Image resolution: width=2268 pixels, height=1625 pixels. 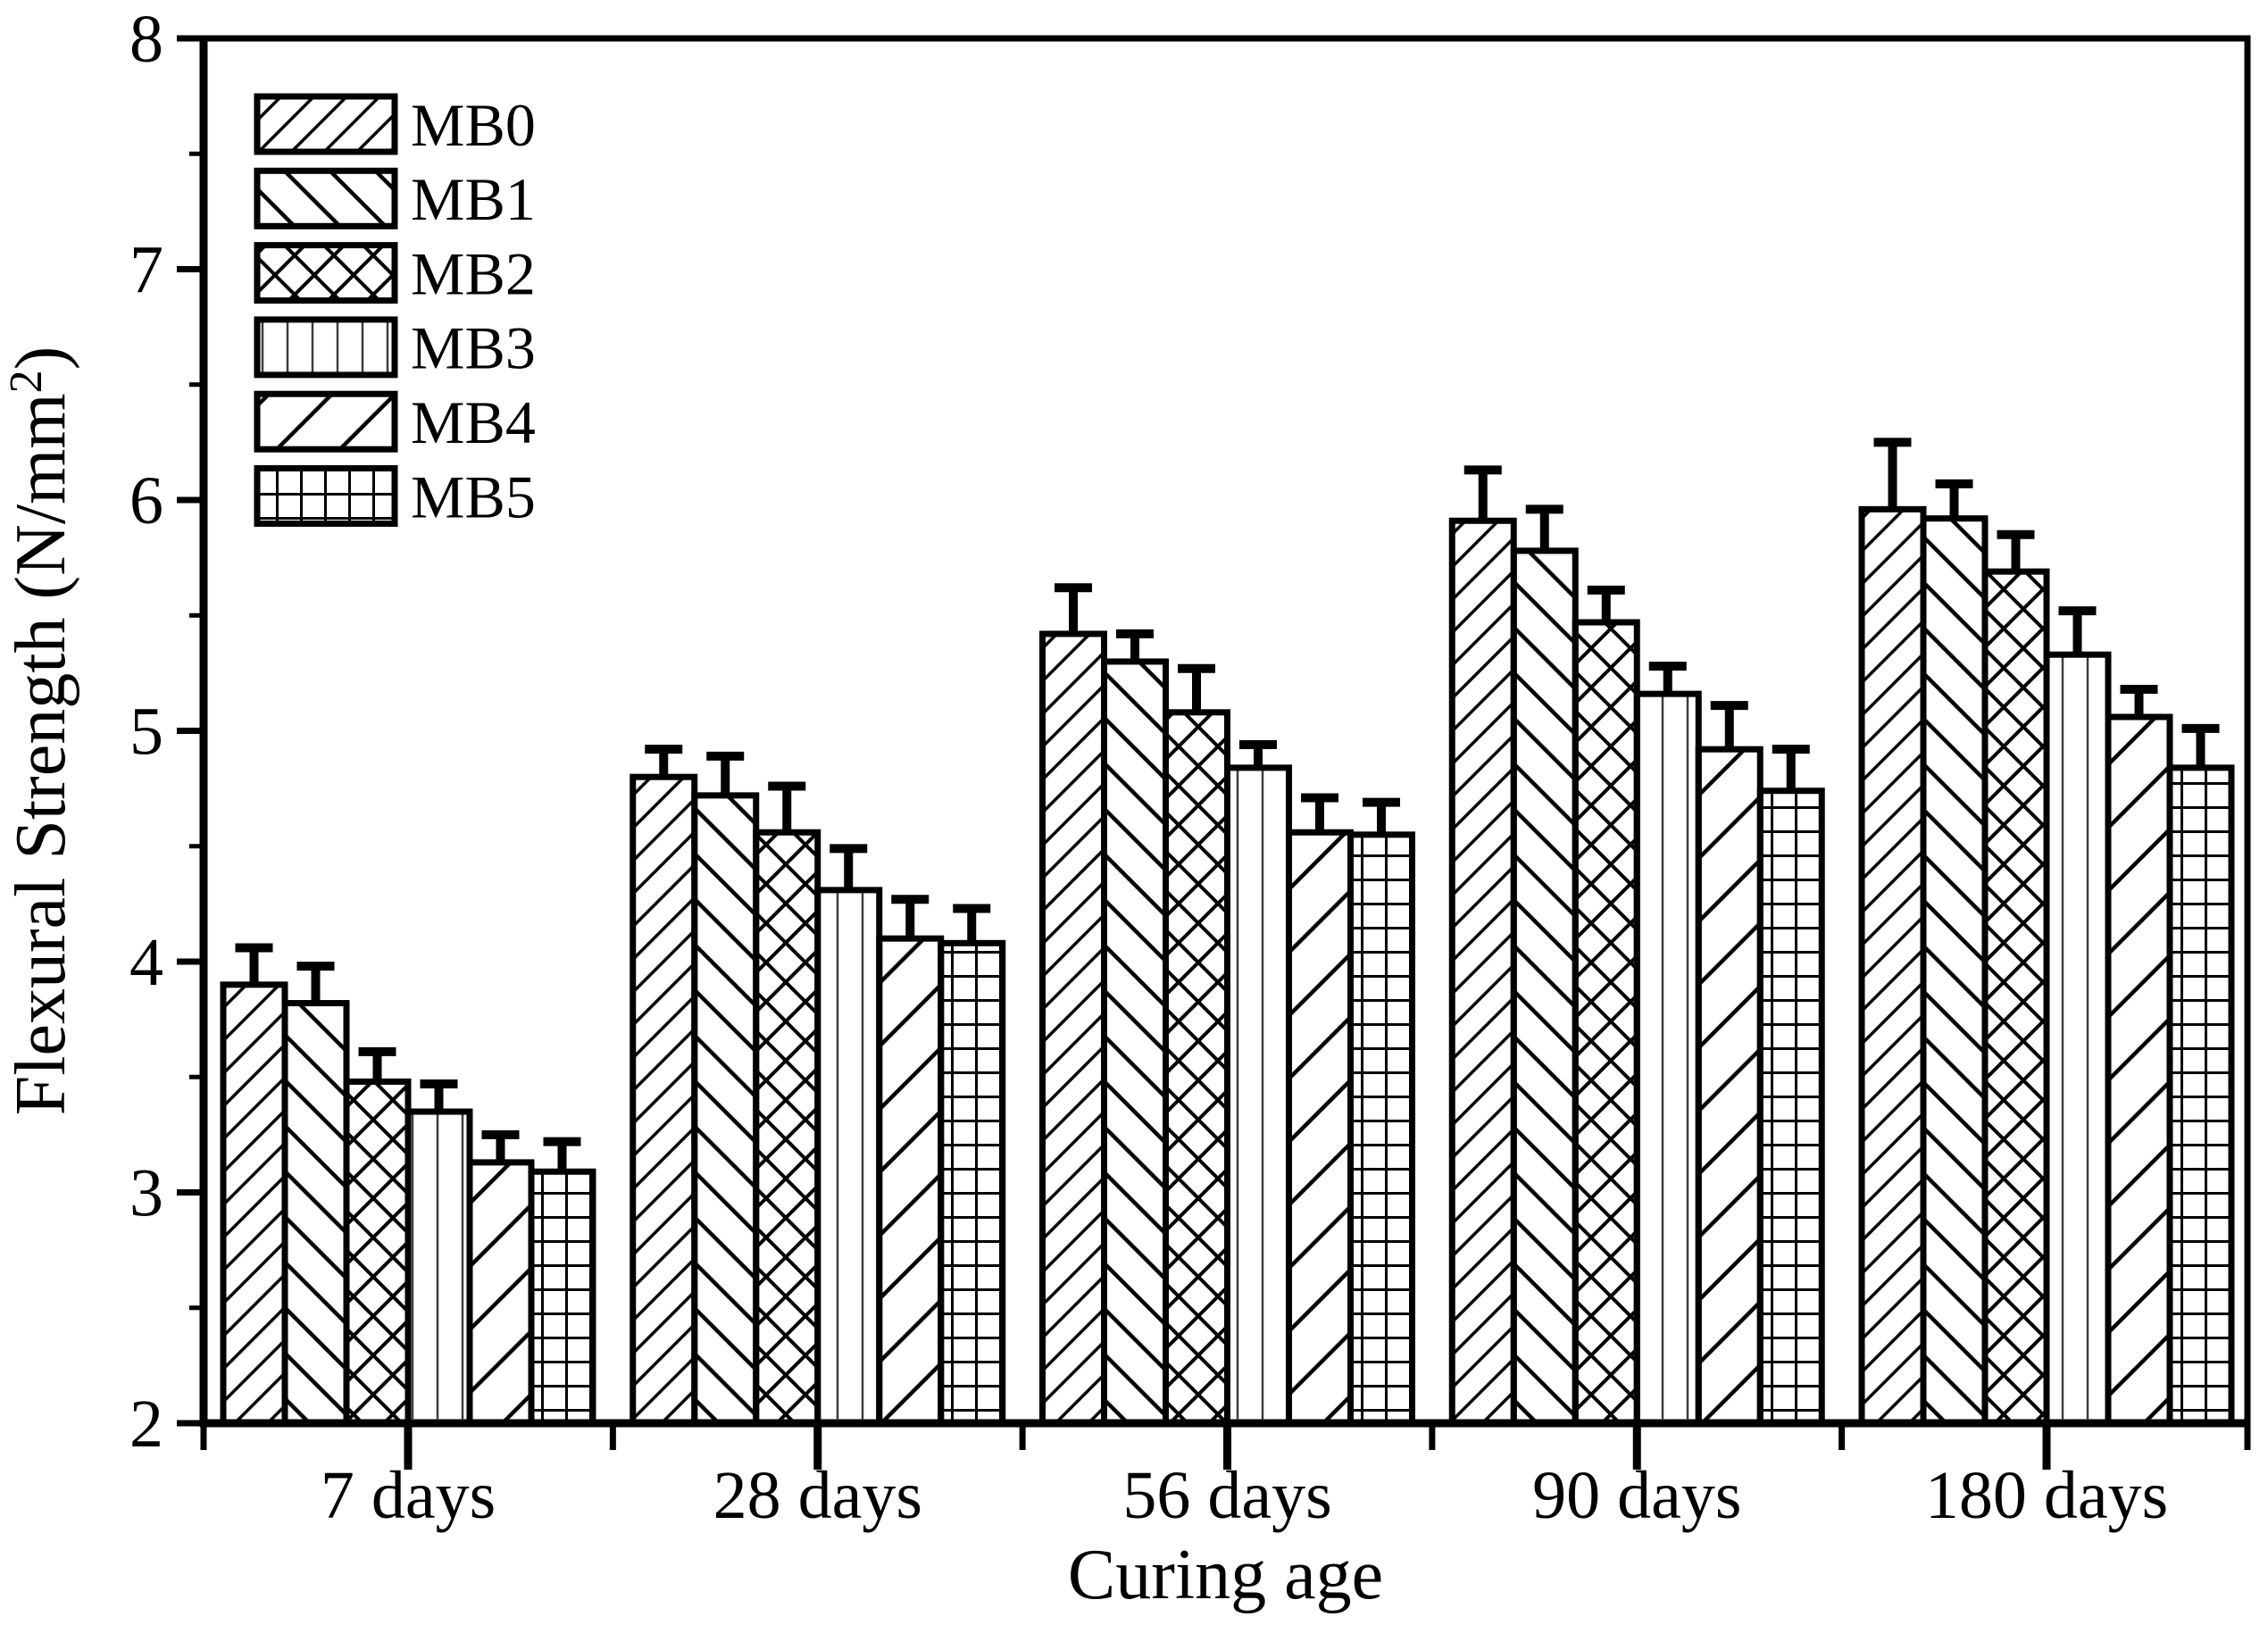 What do you see at coordinates (2139, 701) in the screenshot?
I see `error-bar-MB4-180-days` at bounding box center [2139, 701].